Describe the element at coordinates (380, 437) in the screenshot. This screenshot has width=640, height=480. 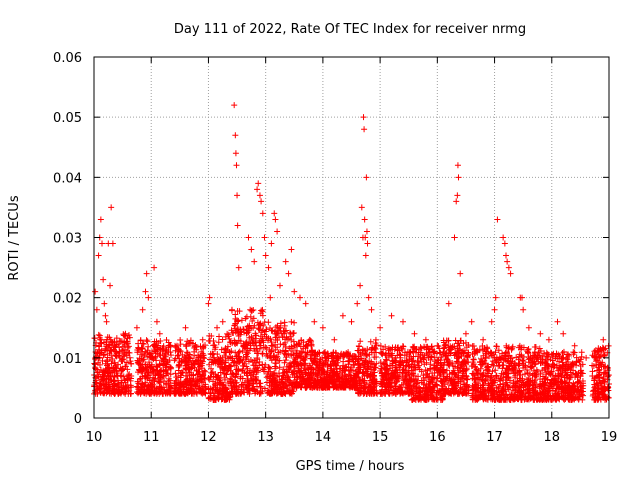
I see `x-tick-label: 15` at that location.